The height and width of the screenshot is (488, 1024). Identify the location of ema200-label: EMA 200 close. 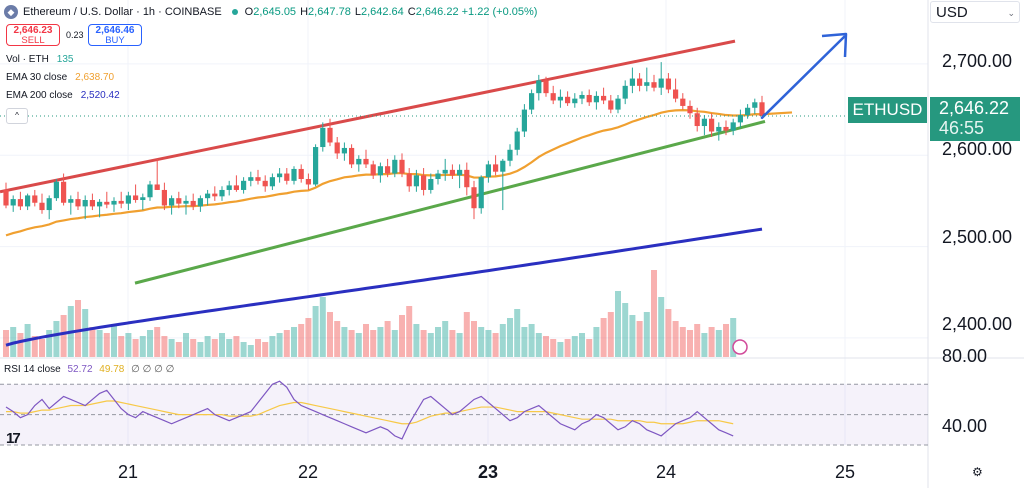
(39, 95).